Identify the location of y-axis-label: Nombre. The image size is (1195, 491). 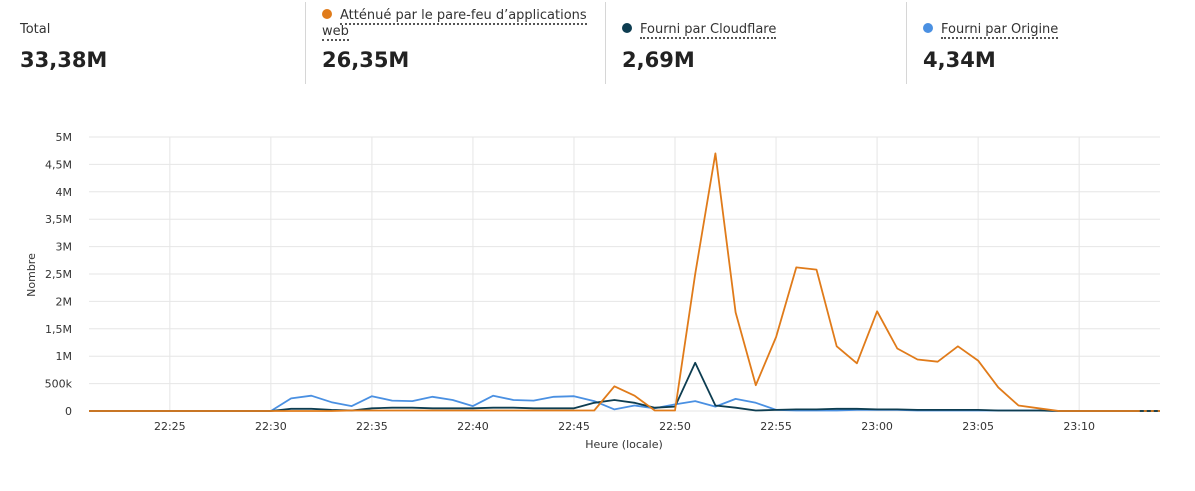
(31, 275).